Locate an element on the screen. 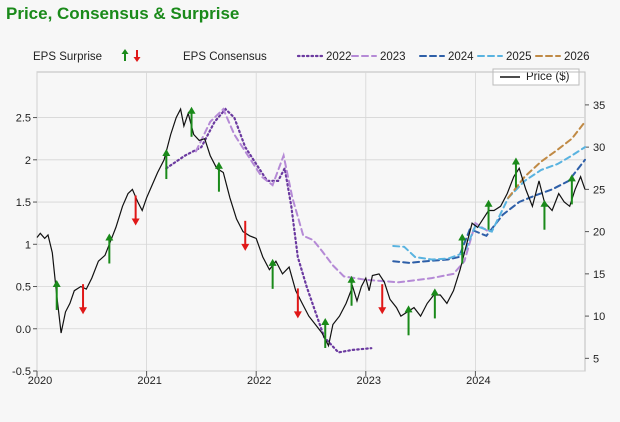 The width and height of the screenshot is (620, 422). consensus-line-2025 is located at coordinates (489, 203).